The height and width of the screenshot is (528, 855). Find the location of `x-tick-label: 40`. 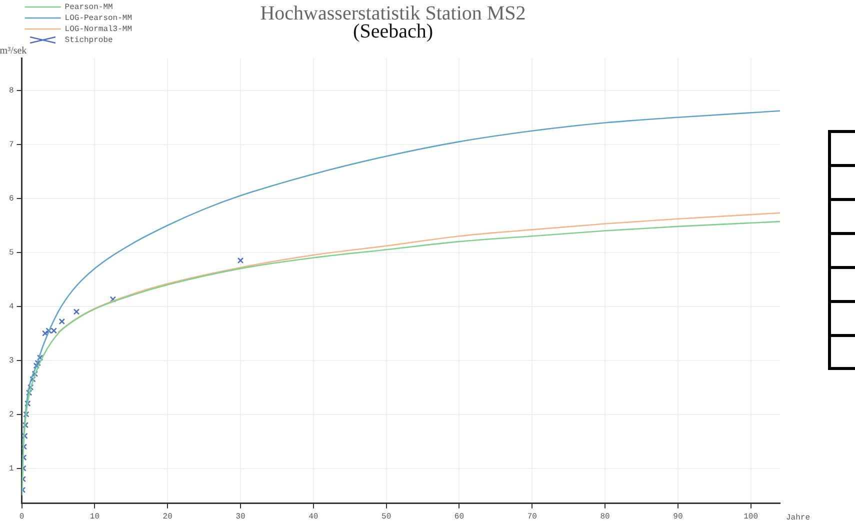

x-tick-label: 40 is located at coordinates (313, 517).